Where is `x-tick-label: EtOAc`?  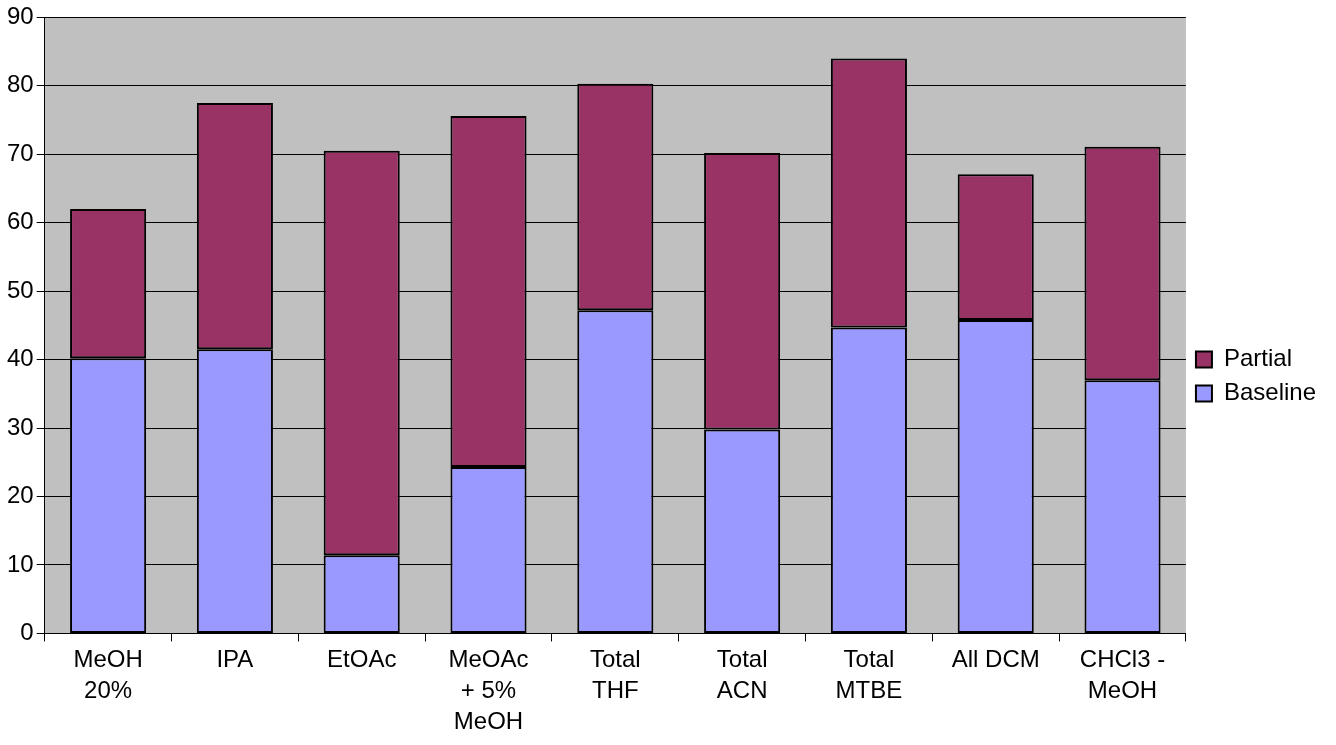
x-tick-label: EtOAc is located at coordinates (362, 658).